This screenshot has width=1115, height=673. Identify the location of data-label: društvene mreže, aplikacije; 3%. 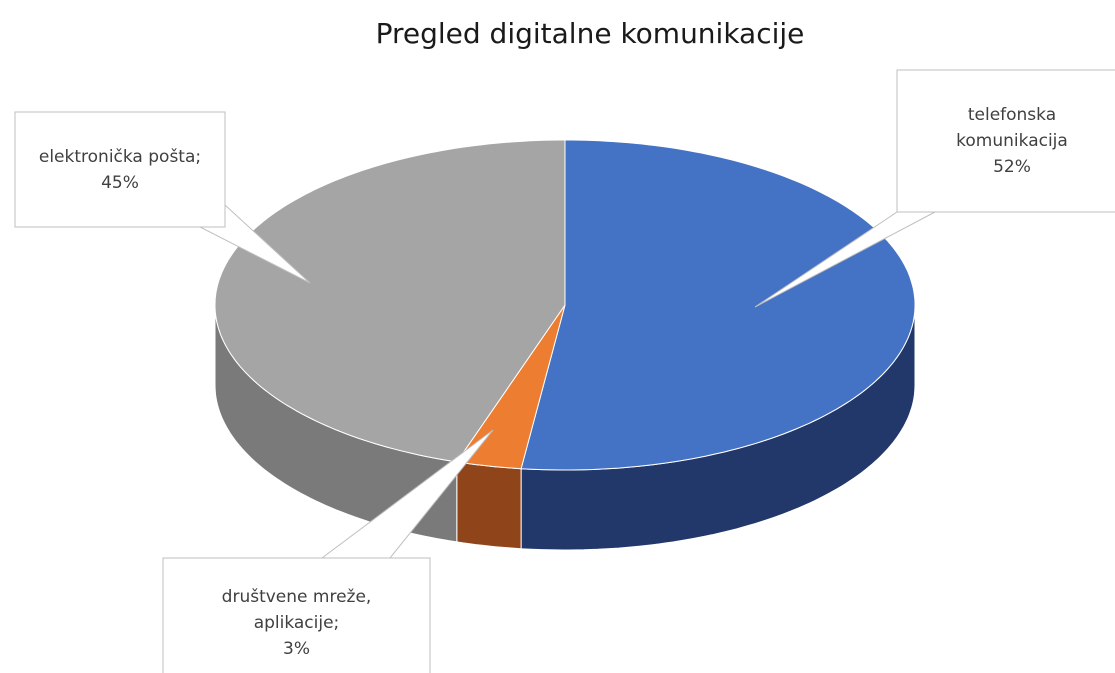
(297, 615).